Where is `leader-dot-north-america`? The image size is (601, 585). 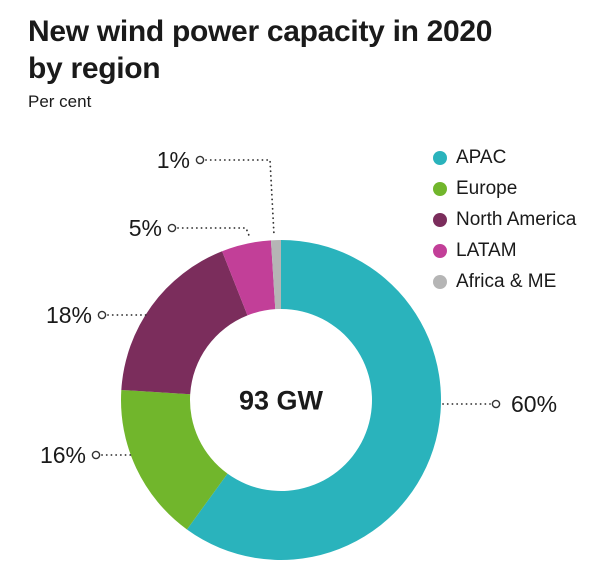 leader-dot-north-america is located at coordinates (102, 315).